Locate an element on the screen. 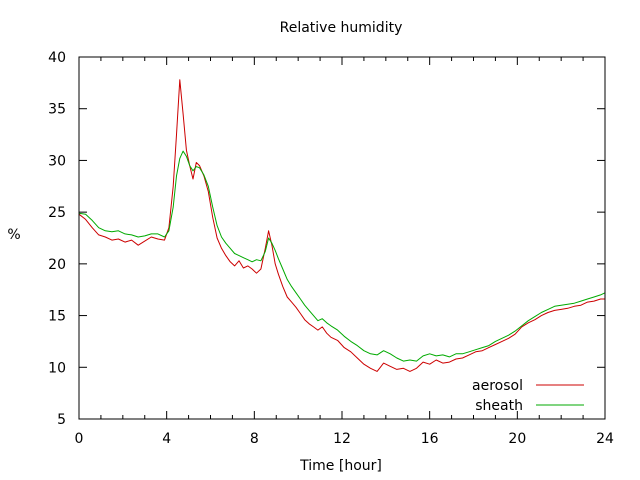 The image size is (640, 480). x-tick-label: 0 is located at coordinates (79, 439).